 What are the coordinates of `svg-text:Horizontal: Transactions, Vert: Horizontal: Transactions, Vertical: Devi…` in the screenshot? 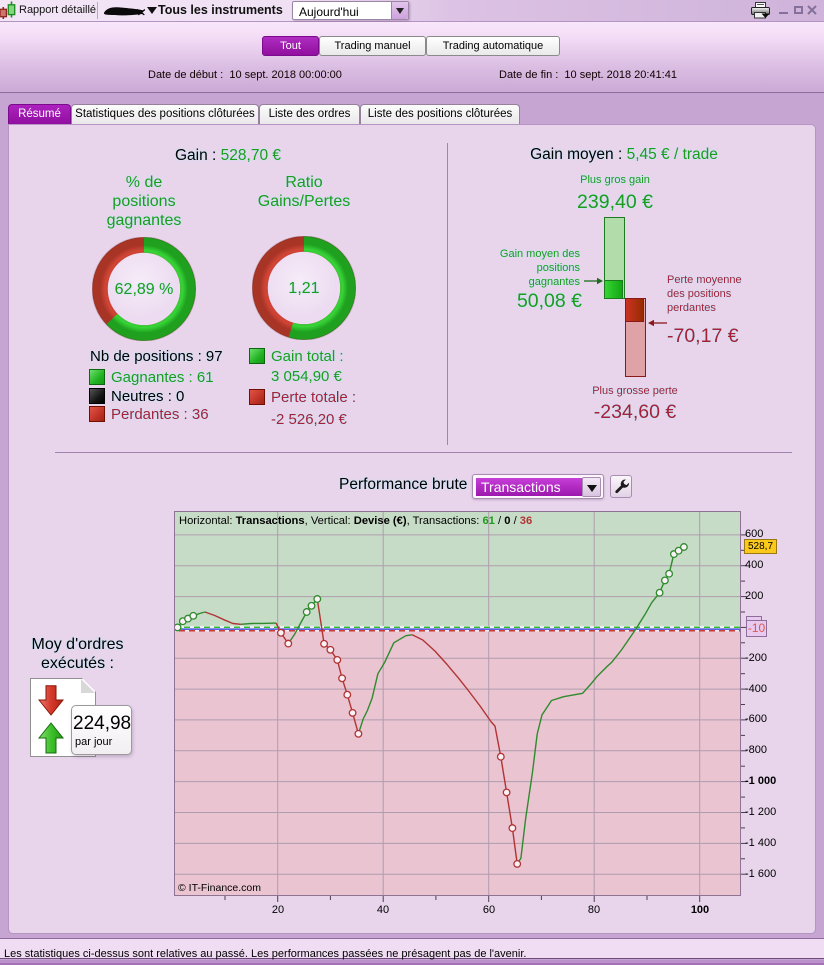 It's located at (355, 521).